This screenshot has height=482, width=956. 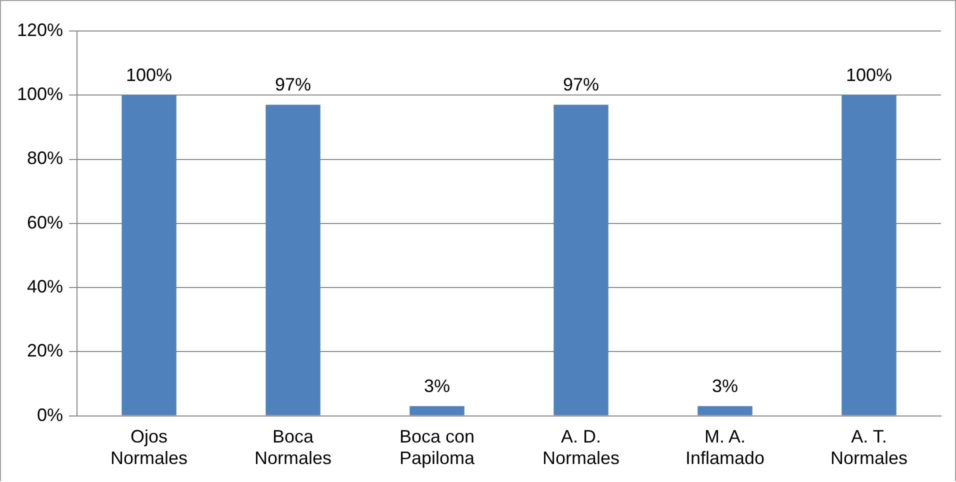 What do you see at coordinates (40, 30) in the screenshot?
I see `y-tick-label: 120%` at bounding box center [40, 30].